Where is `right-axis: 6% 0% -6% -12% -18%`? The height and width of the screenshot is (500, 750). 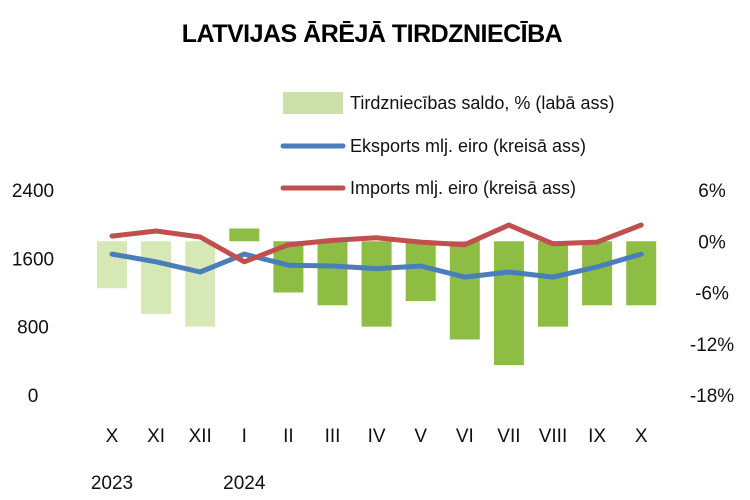 right-axis: 6% 0% -6% -12% -18% is located at coordinates (712, 294).